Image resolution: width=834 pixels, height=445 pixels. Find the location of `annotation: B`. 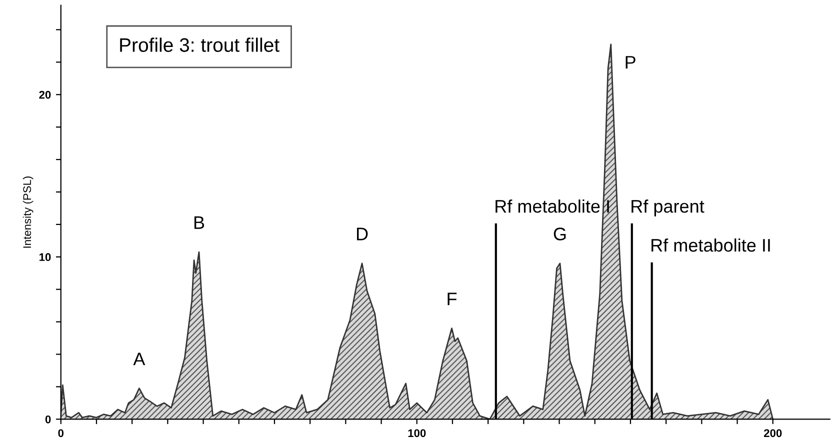

annotation: B is located at coordinates (199, 222).